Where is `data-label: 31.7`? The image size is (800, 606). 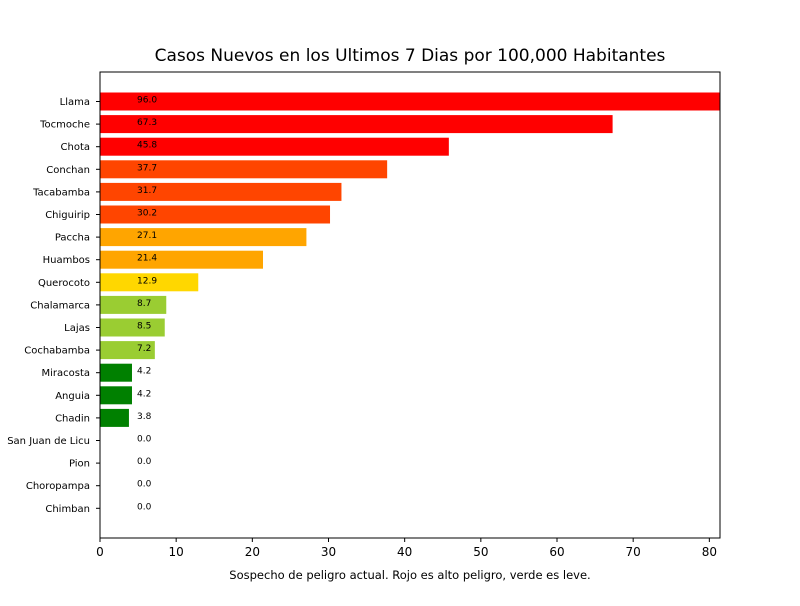
data-label: 31.7 is located at coordinates (147, 191).